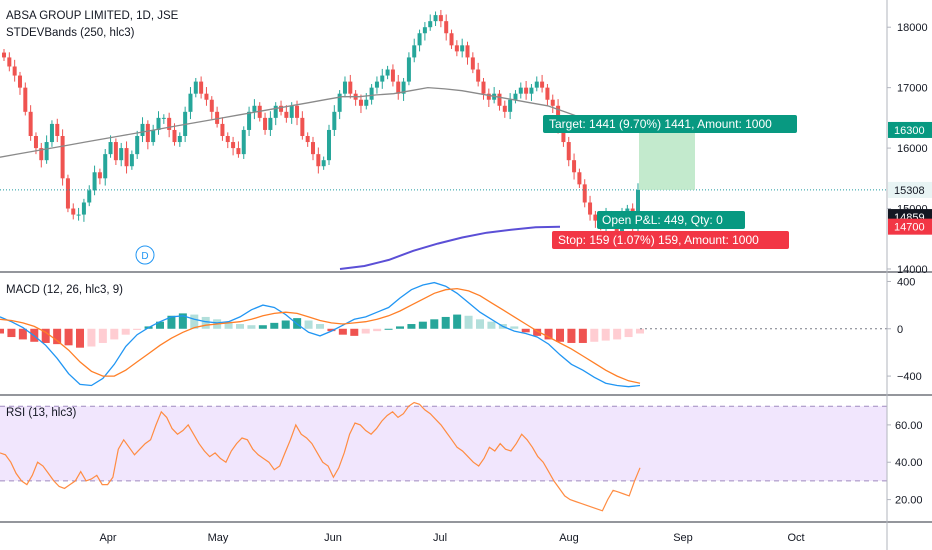  What do you see at coordinates (670, 240) in the screenshot?
I see `stop-label-box` at bounding box center [670, 240].